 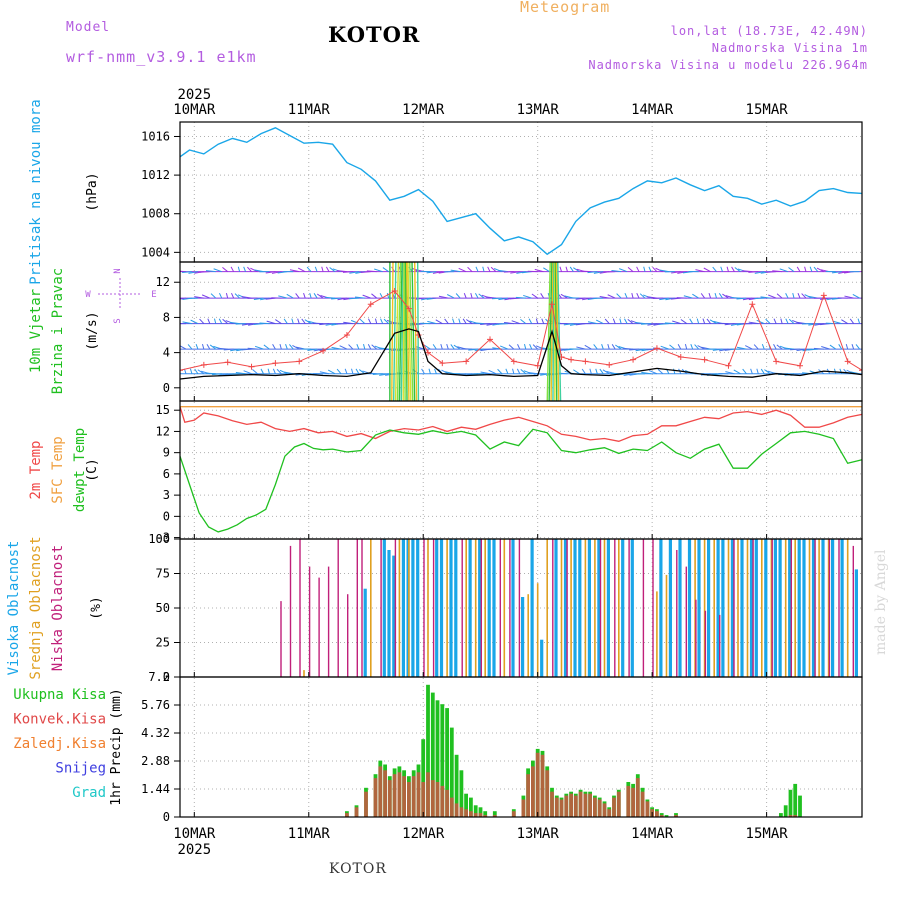 What do you see at coordinates (88, 295) in the screenshot?
I see `compass-west: W` at bounding box center [88, 295].